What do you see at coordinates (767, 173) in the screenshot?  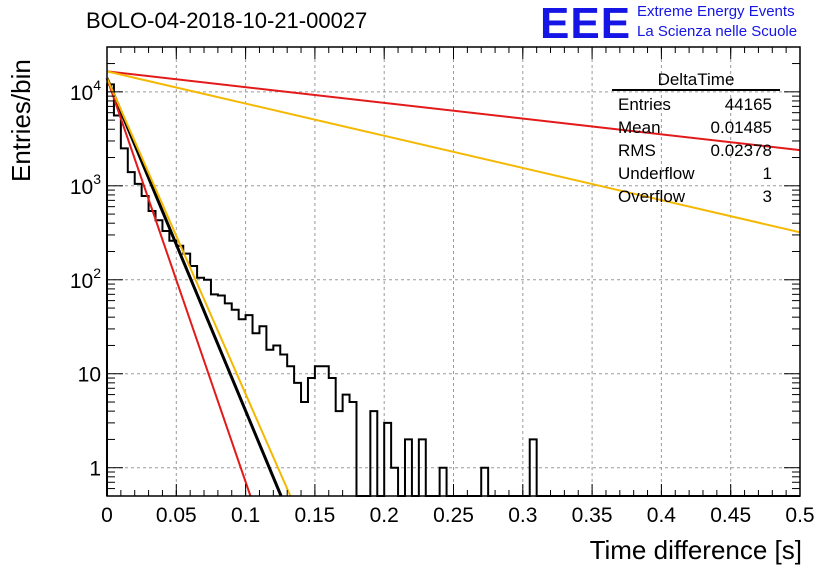 I see `stats-value: 1` at bounding box center [767, 173].